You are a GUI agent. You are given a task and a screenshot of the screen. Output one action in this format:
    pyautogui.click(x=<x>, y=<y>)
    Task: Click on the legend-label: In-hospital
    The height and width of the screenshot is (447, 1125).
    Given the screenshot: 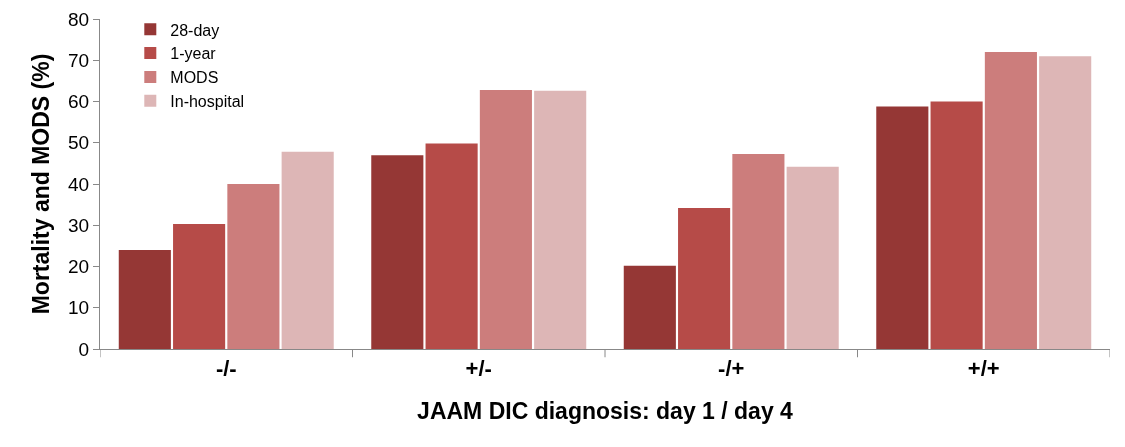 What is the action you would take?
    pyautogui.click(x=207, y=101)
    